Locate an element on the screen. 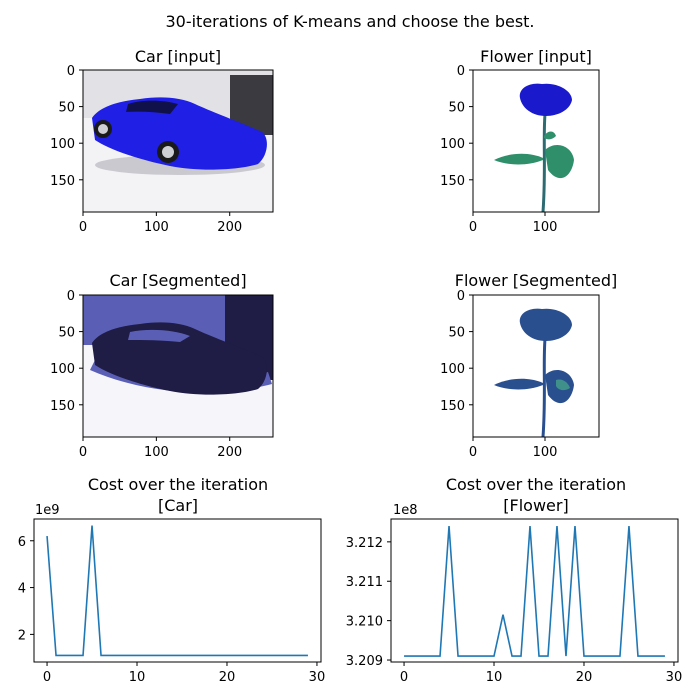  flower-segmented-image is located at coordinates (536, 366).